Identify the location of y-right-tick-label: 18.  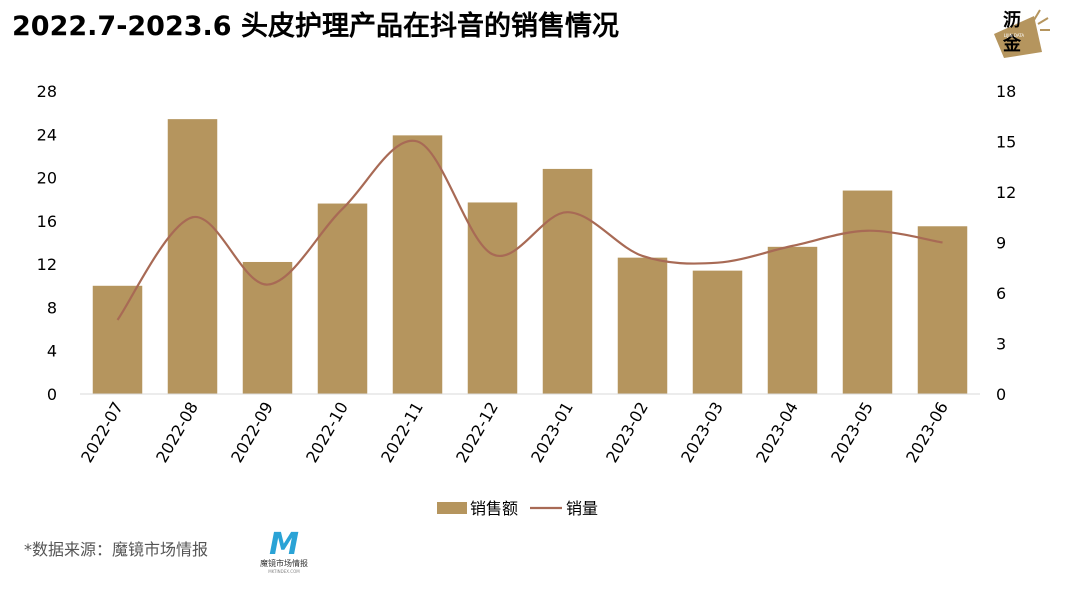
(1006, 91).